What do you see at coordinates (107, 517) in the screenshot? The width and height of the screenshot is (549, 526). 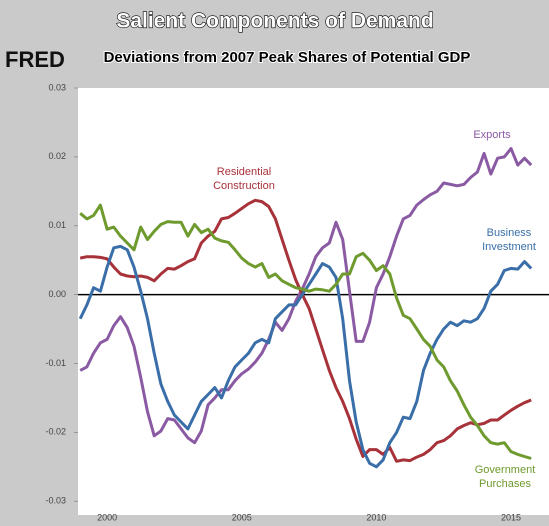 I see `x-tick-label: 2000` at bounding box center [107, 517].